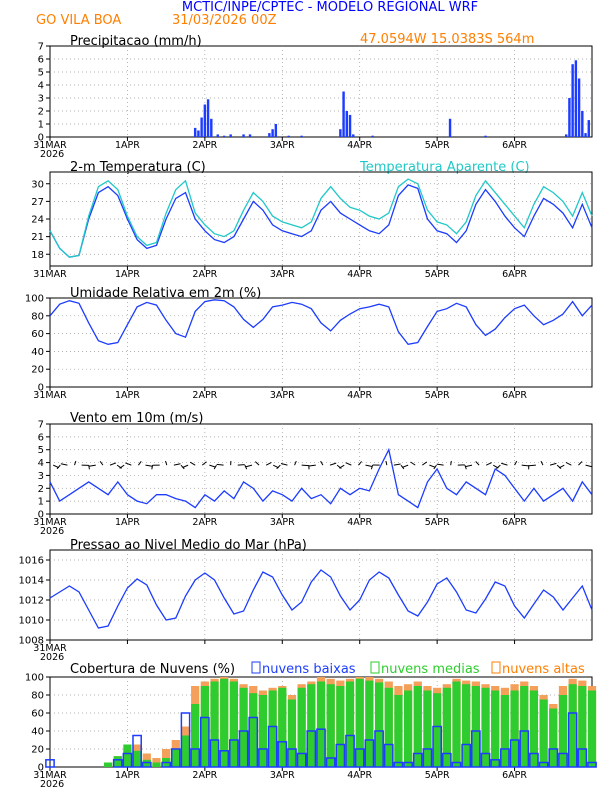 The height and width of the screenshot is (792, 612). Describe the element at coordinates (41, 450) in the screenshot. I see `wind-ytick-label: 5` at that location.